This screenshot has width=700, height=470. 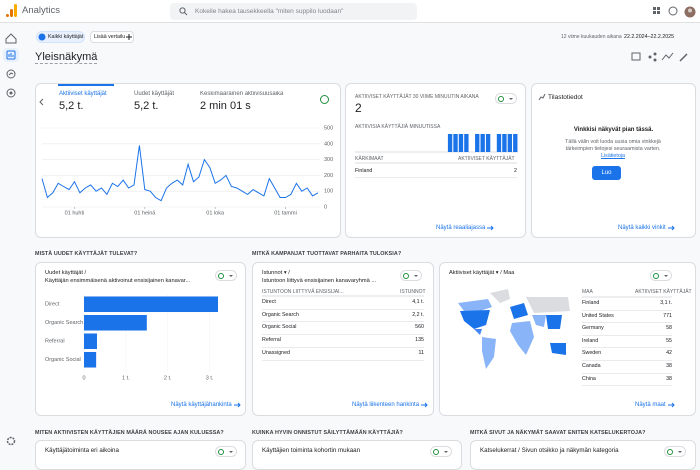 What do you see at coordinates (413, 292) in the screenshot?
I see `column-header: ISTUNNOT` at bounding box center [413, 292].